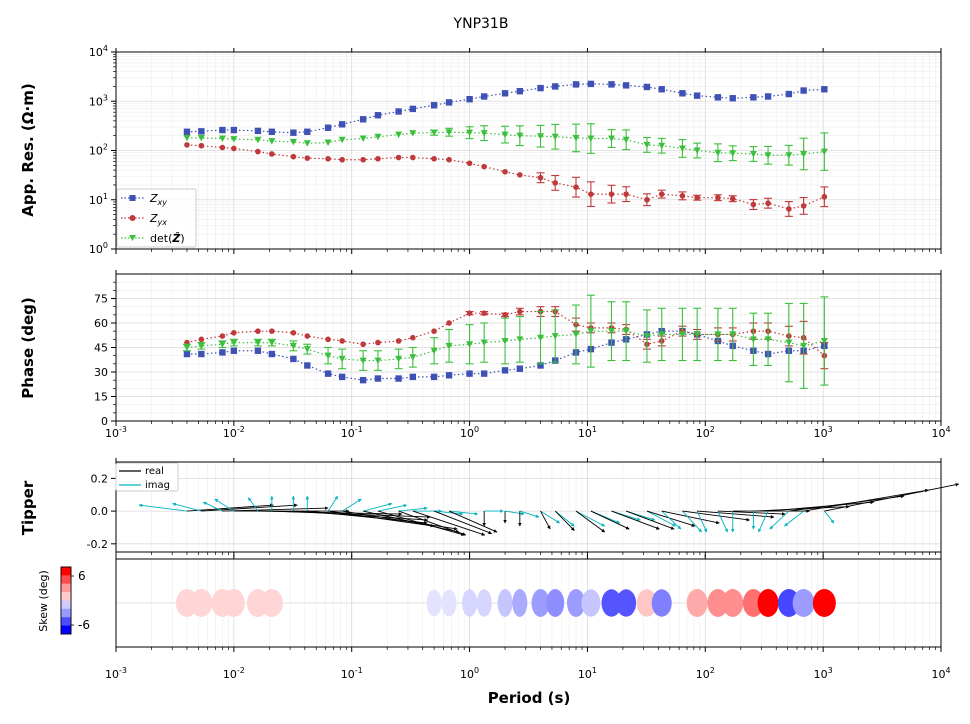 The width and height of the screenshot is (970, 724). Describe the element at coordinates (98, 150) in the screenshot. I see `res-y-tick-label: 10²` at that location.